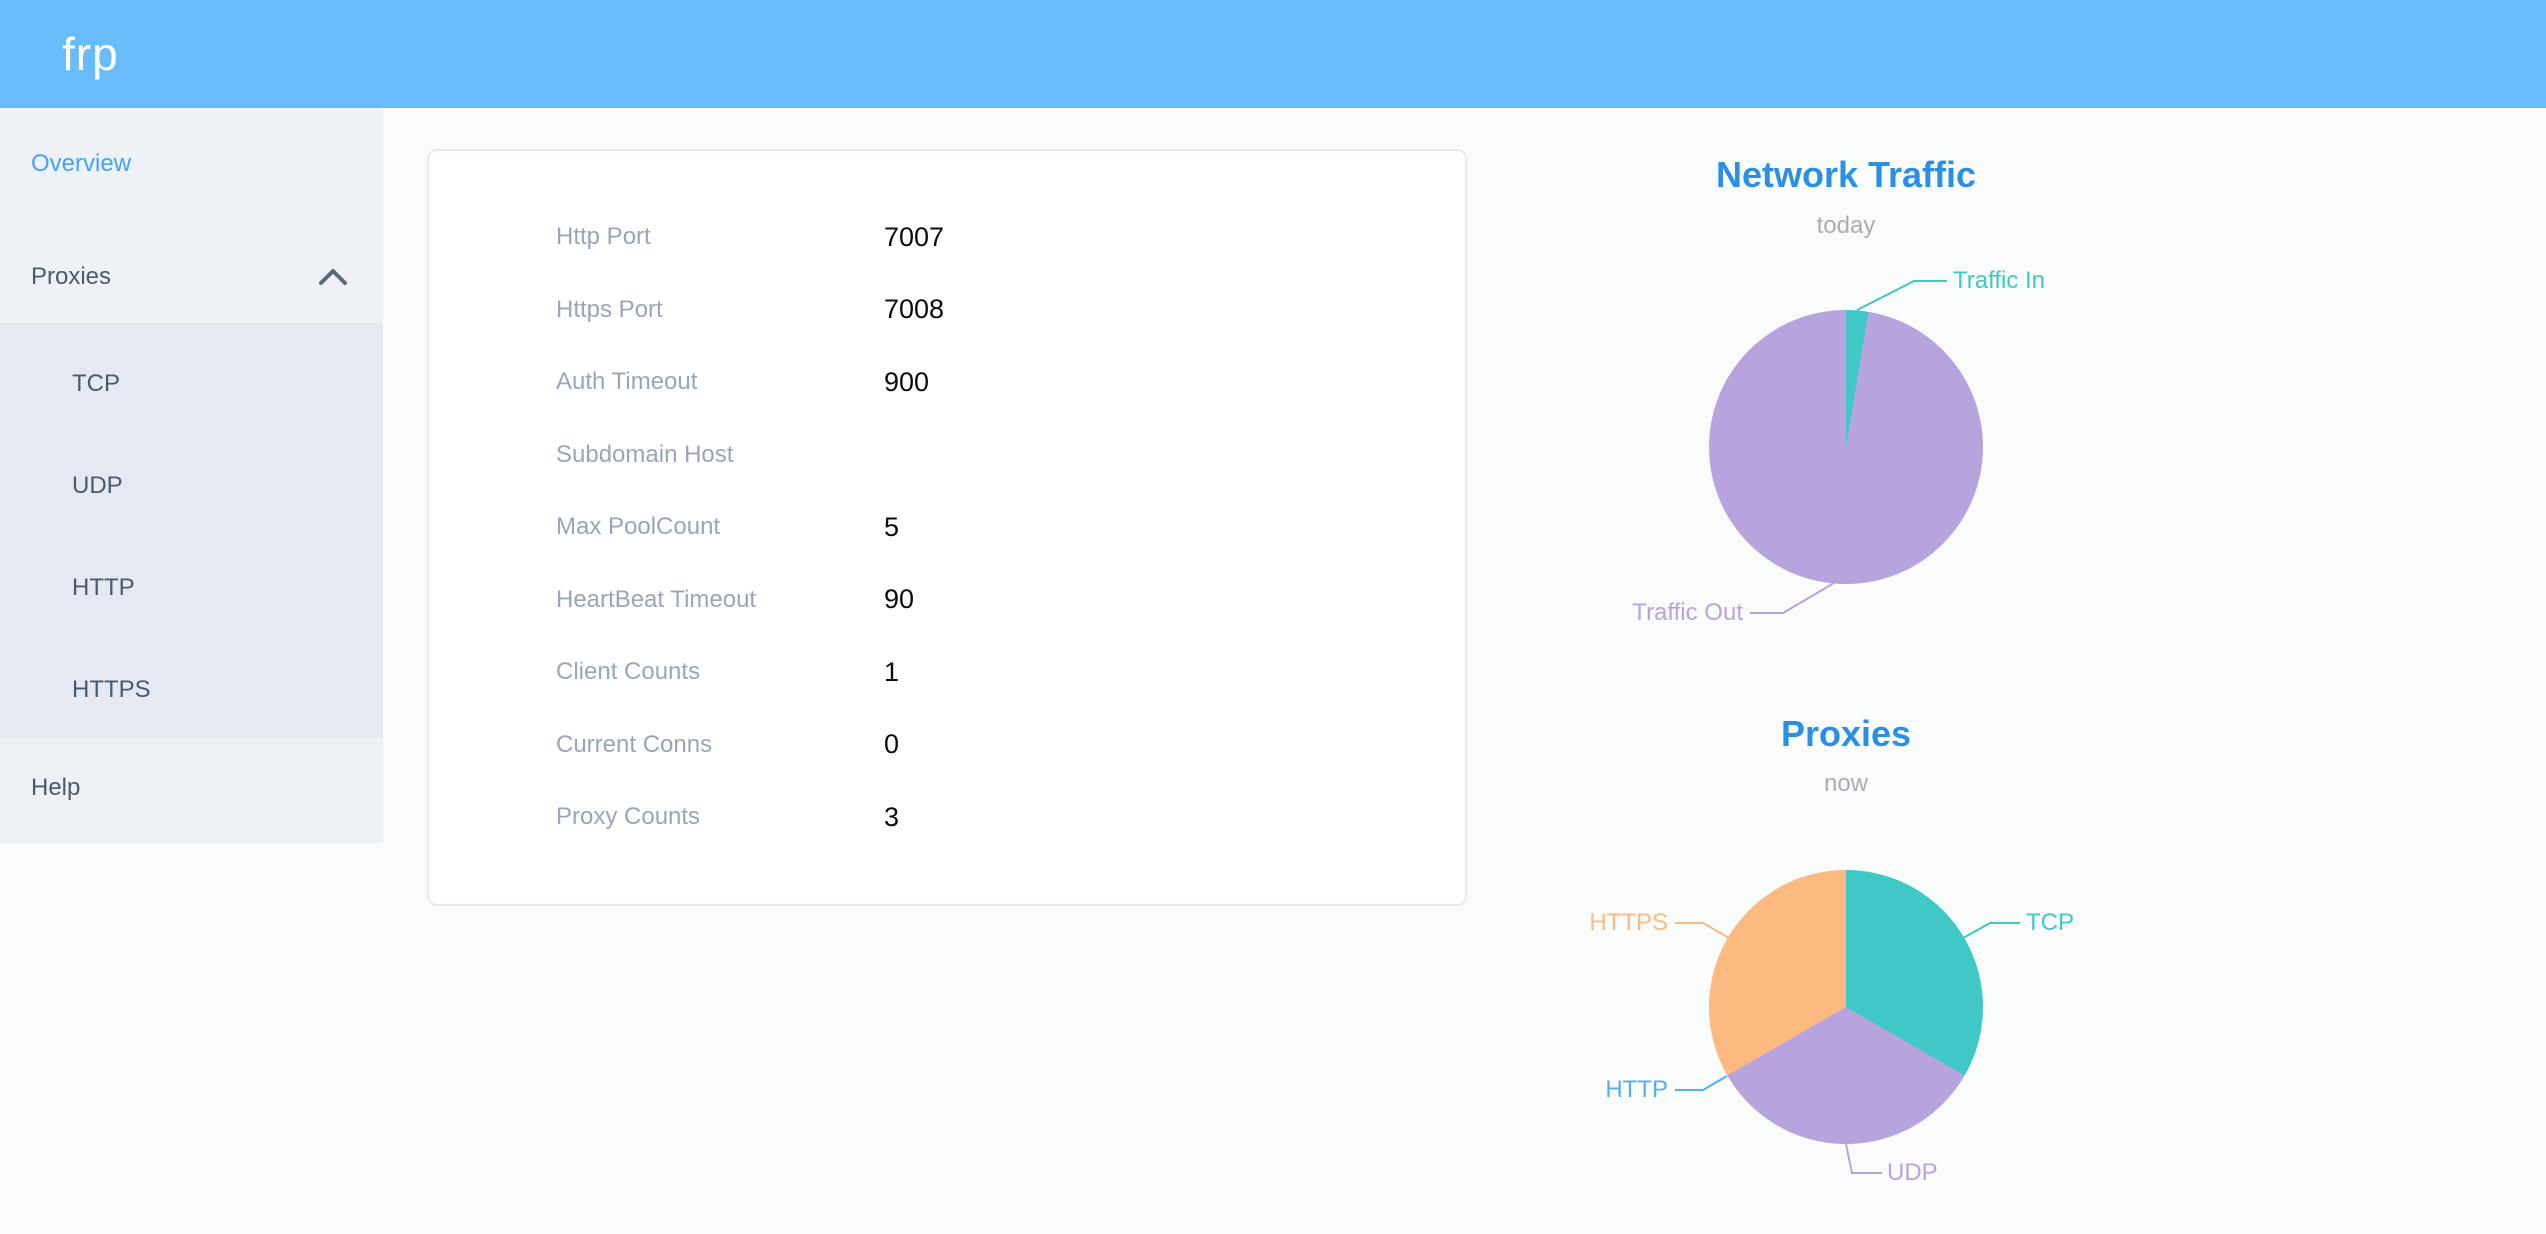 The height and width of the screenshot is (1234, 2546). What do you see at coordinates (1273, 54) in the screenshot?
I see `app-header: frp` at bounding box center [1273, 54].